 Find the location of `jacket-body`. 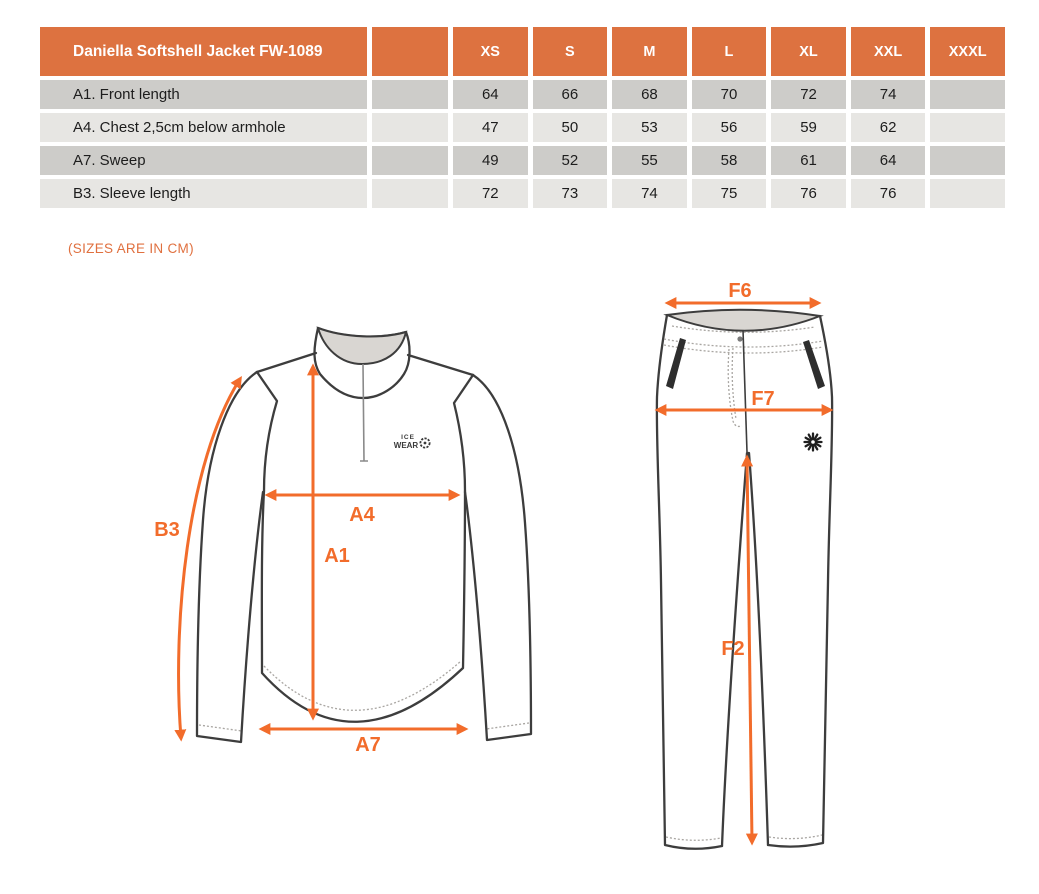

jacket-body is located at coordinates (363, 606).